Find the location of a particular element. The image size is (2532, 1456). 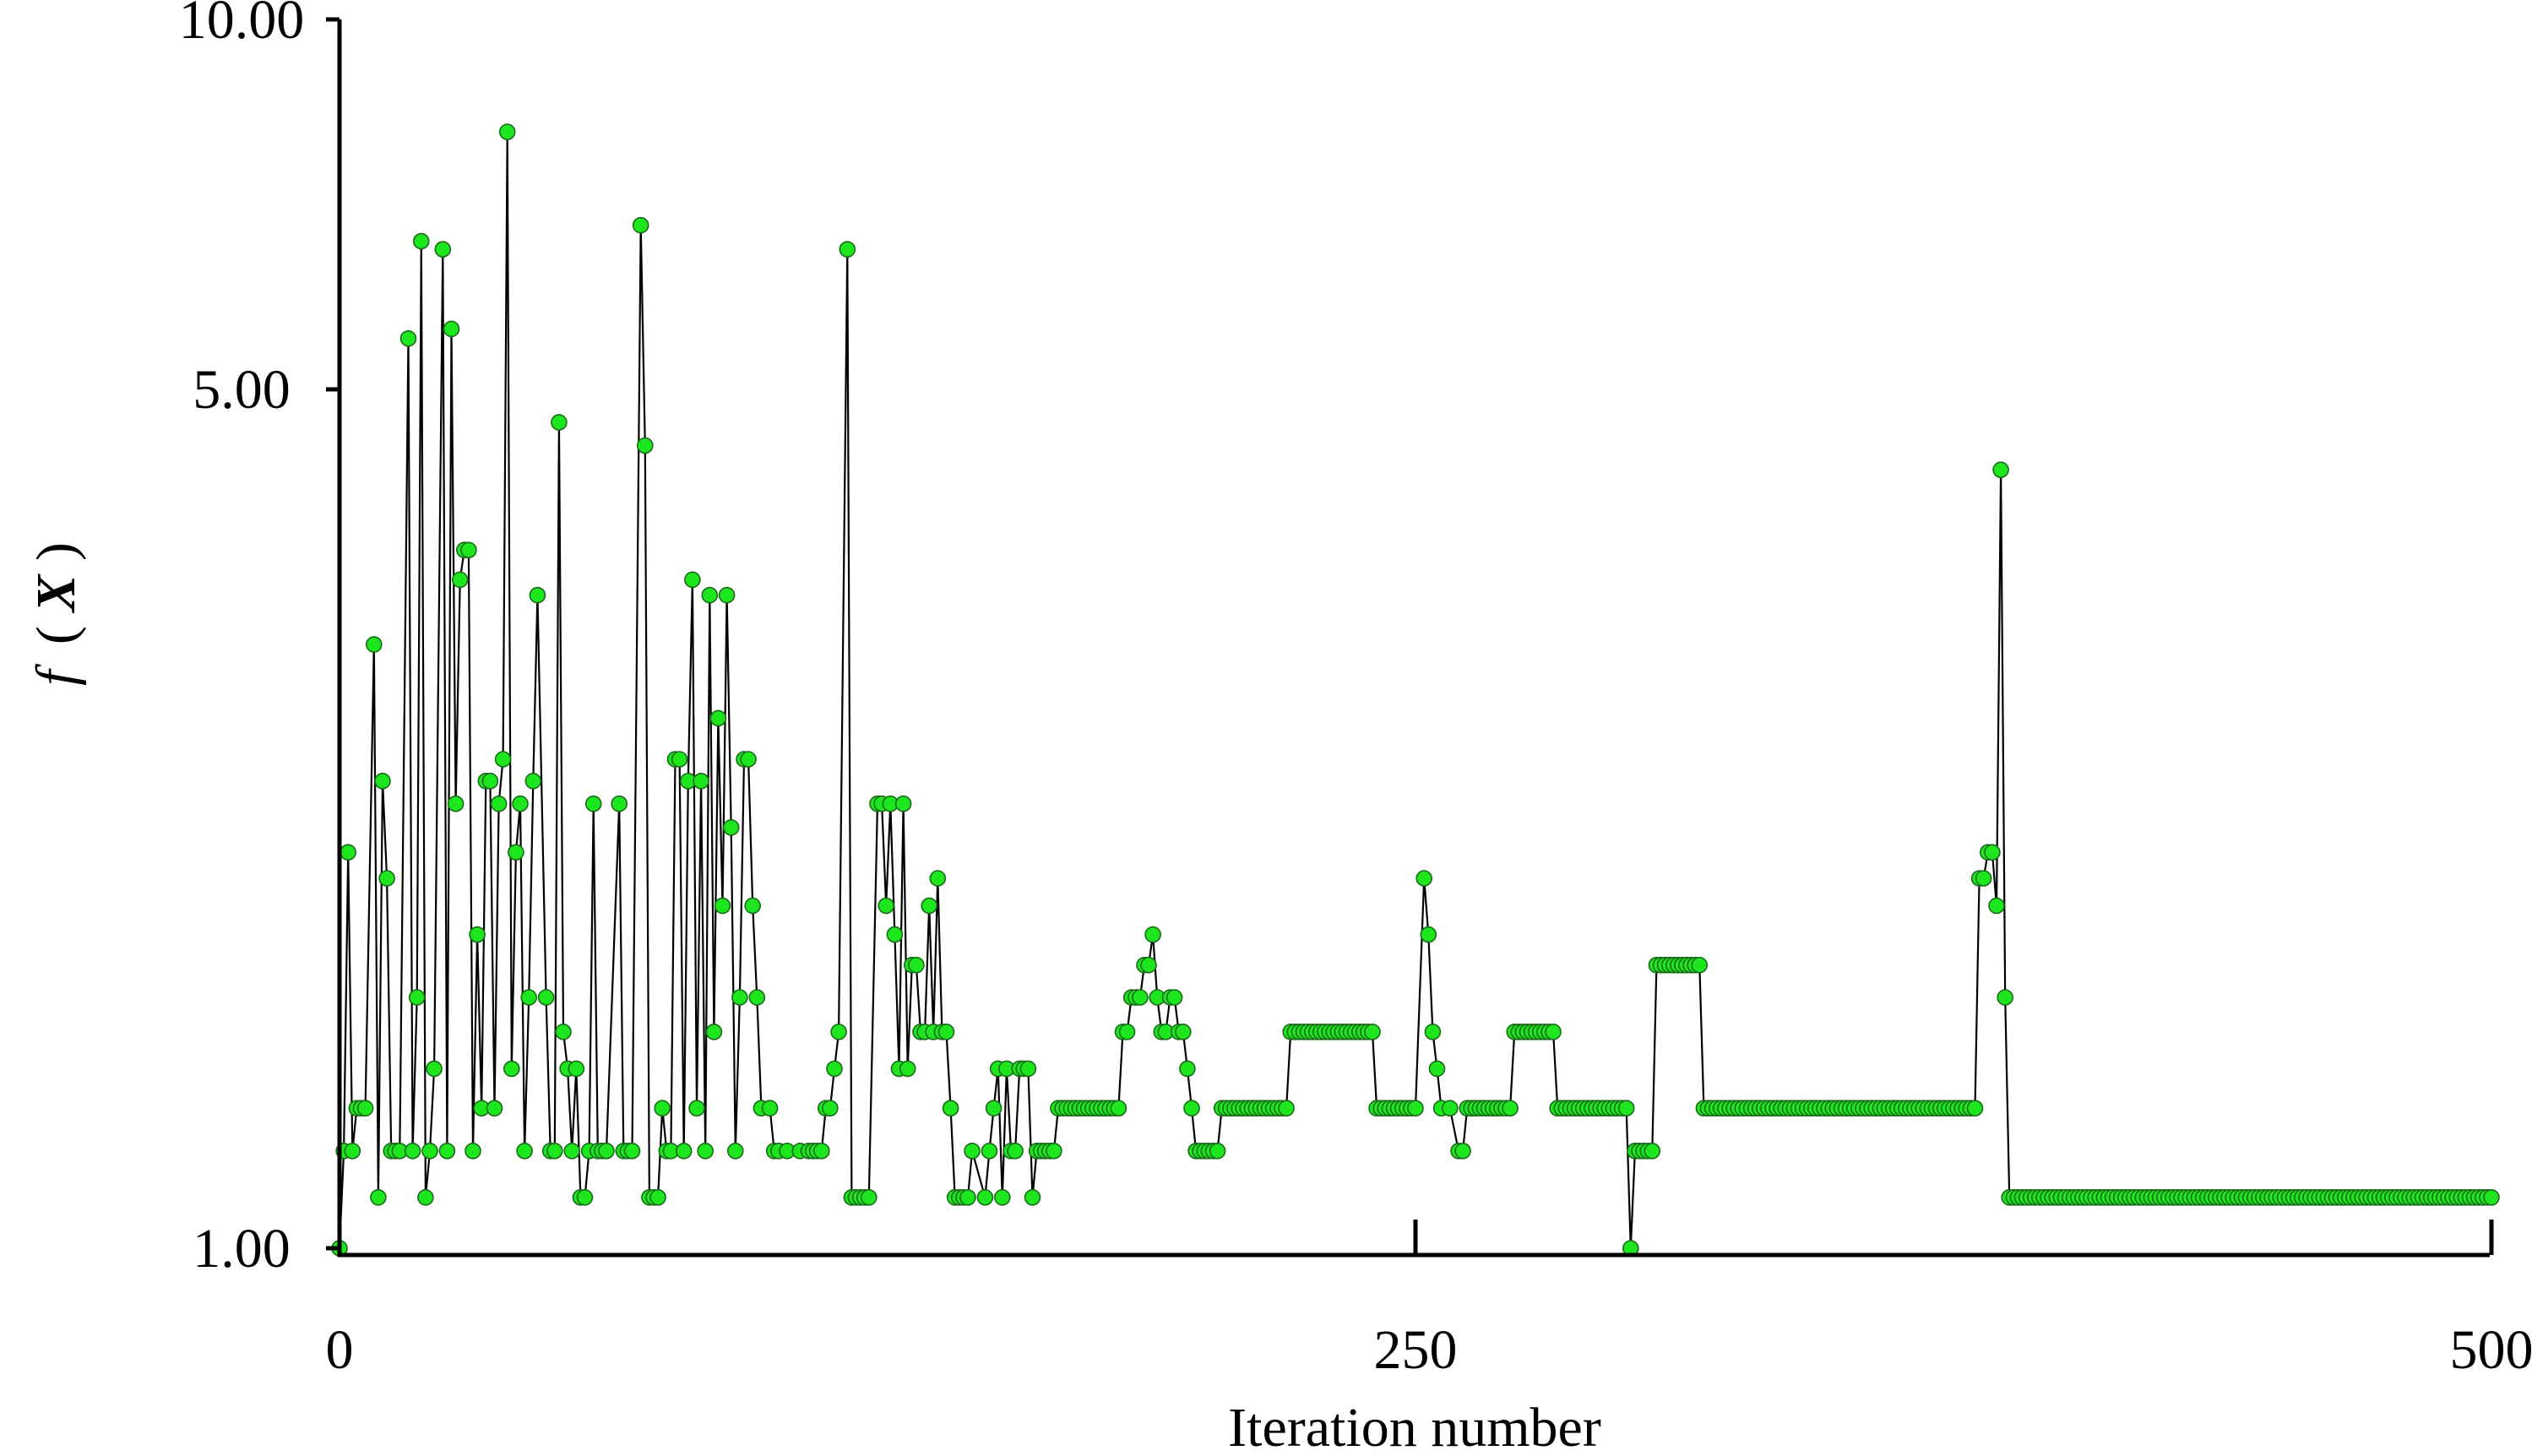

y-tick-label: 1.00 is located at coordinates (242, 1248).